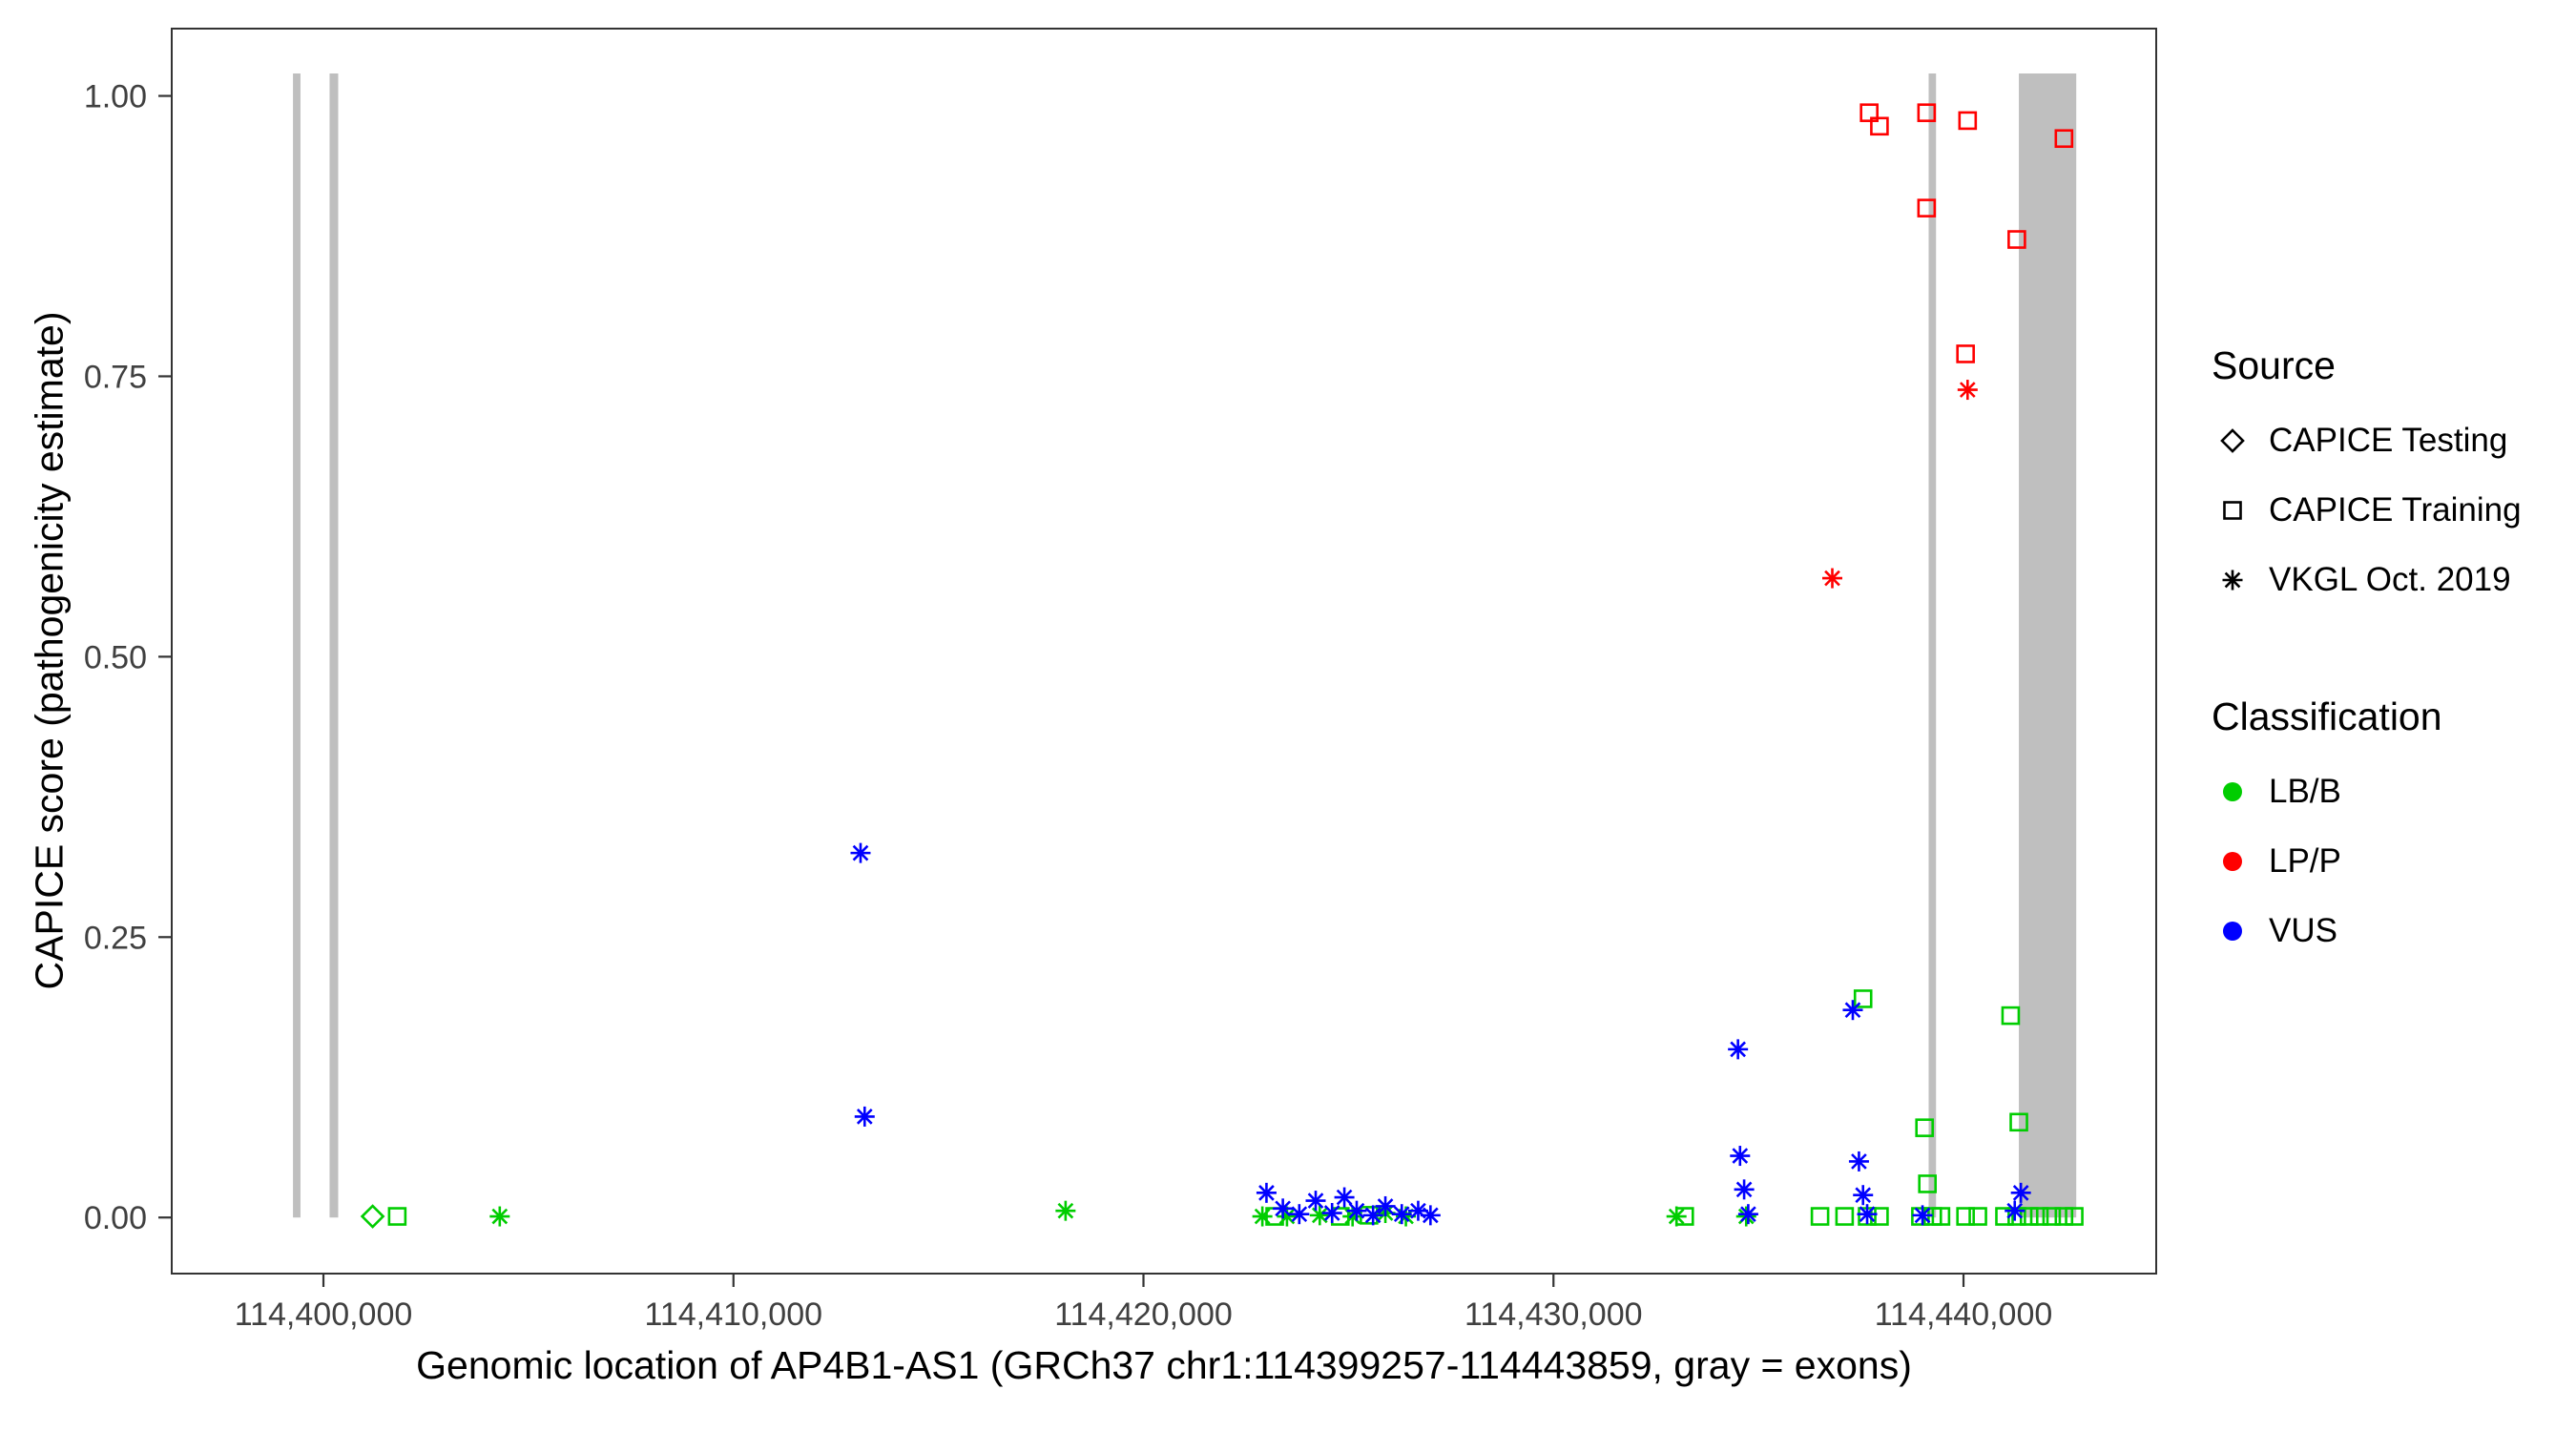 The height and width of the screenshot is (1431, 2576). Describe the element at coordinates (49, 650) in the screenshot. I see `y-axis-title: CAPICE score (pathogenicity estimate)` at that location.